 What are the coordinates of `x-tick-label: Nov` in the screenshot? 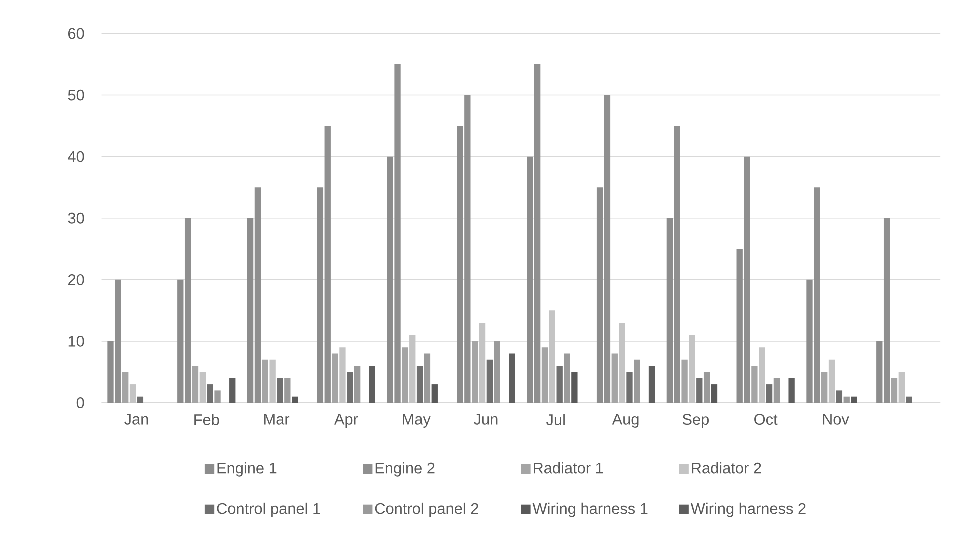 It's located at (836, 419).